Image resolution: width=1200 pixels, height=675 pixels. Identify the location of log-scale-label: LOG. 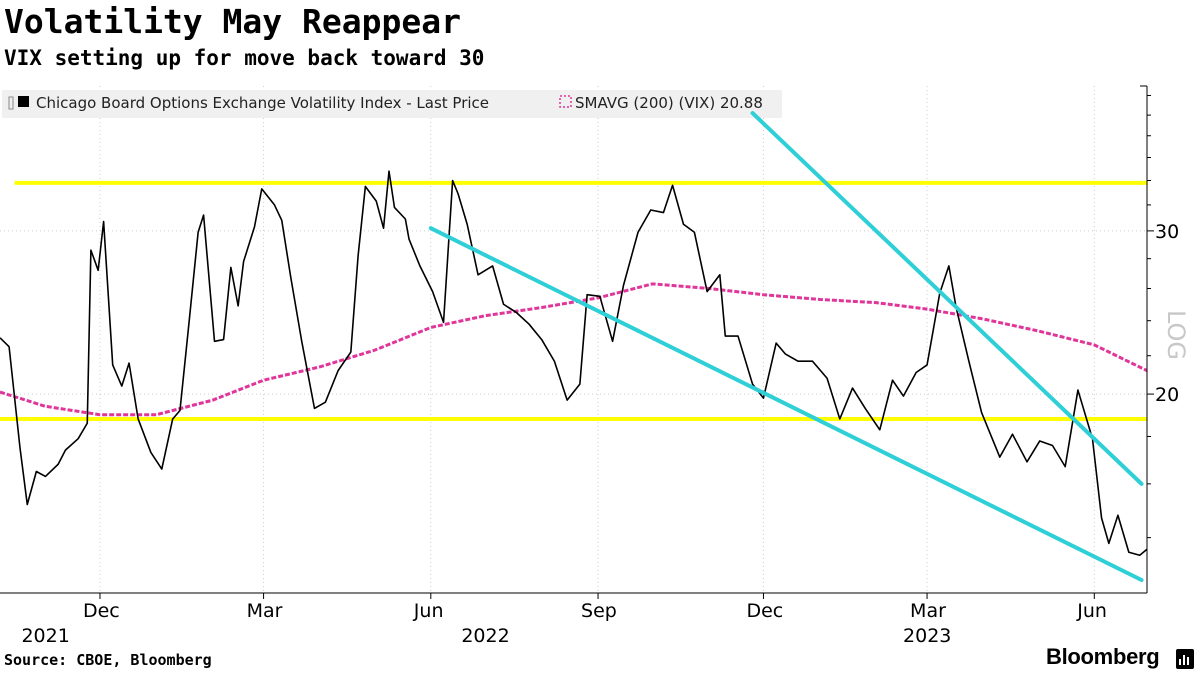
(1176, 335).